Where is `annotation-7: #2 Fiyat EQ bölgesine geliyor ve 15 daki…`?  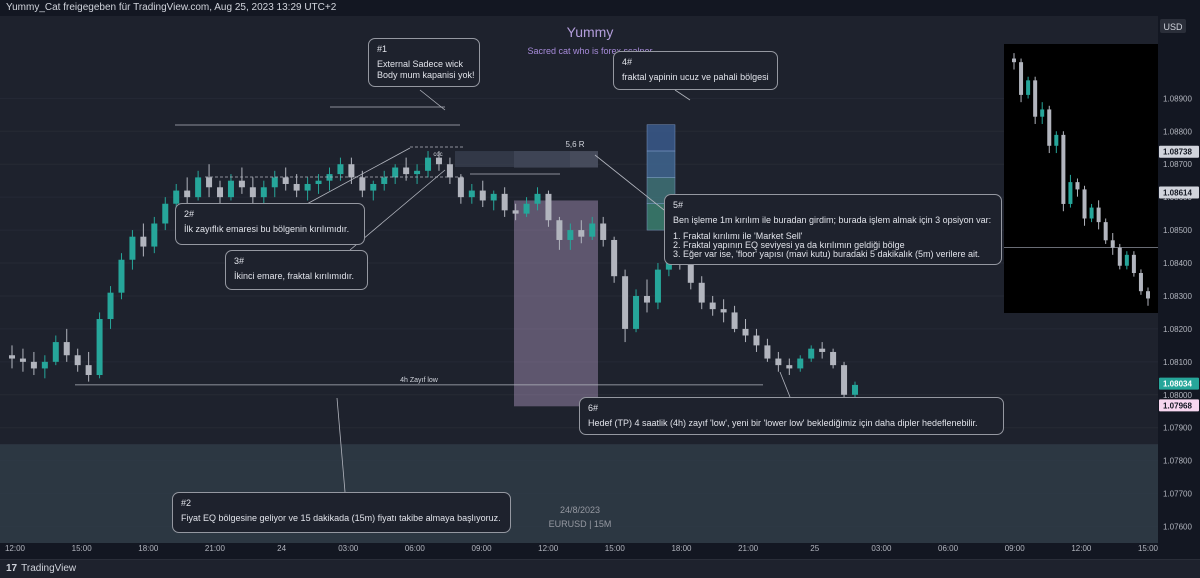 annotation-7: #2 Fiyat EQ bölgesine geliyor ve 15 daki… is located at coordinates (341, 512).